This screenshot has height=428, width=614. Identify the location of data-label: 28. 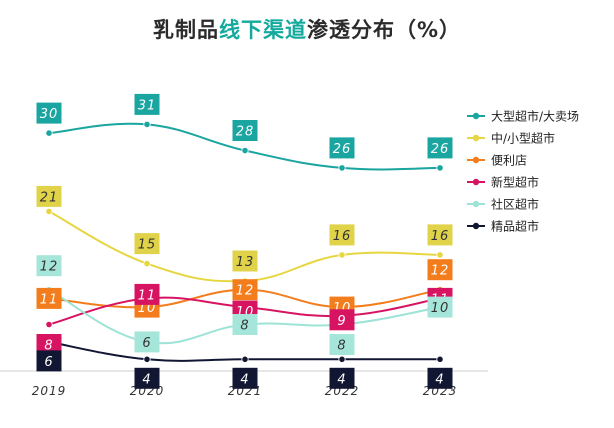
(245, 132).